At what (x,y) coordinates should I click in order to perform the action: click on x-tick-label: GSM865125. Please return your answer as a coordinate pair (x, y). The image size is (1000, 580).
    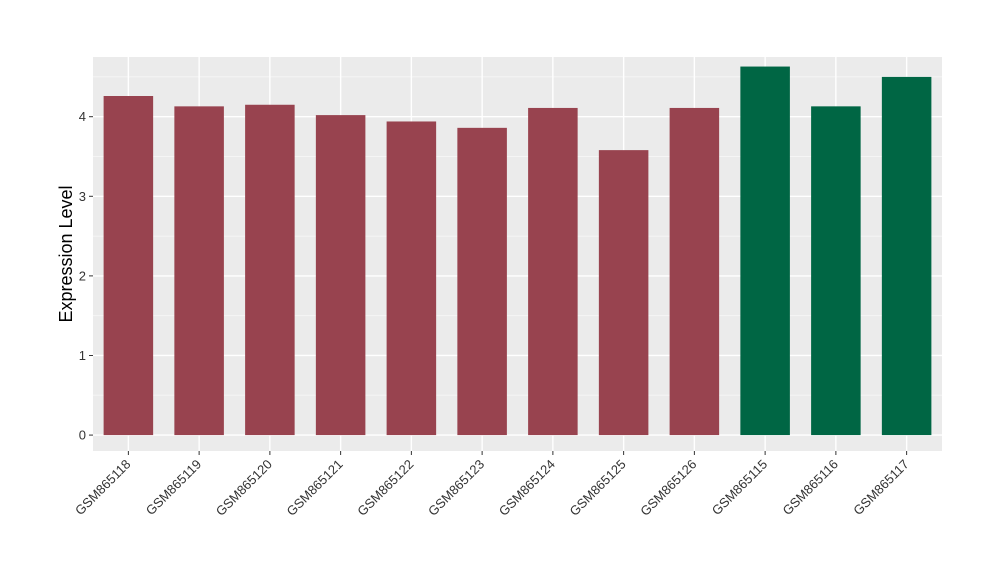
    Looking at the image, I should click on (598, 488).